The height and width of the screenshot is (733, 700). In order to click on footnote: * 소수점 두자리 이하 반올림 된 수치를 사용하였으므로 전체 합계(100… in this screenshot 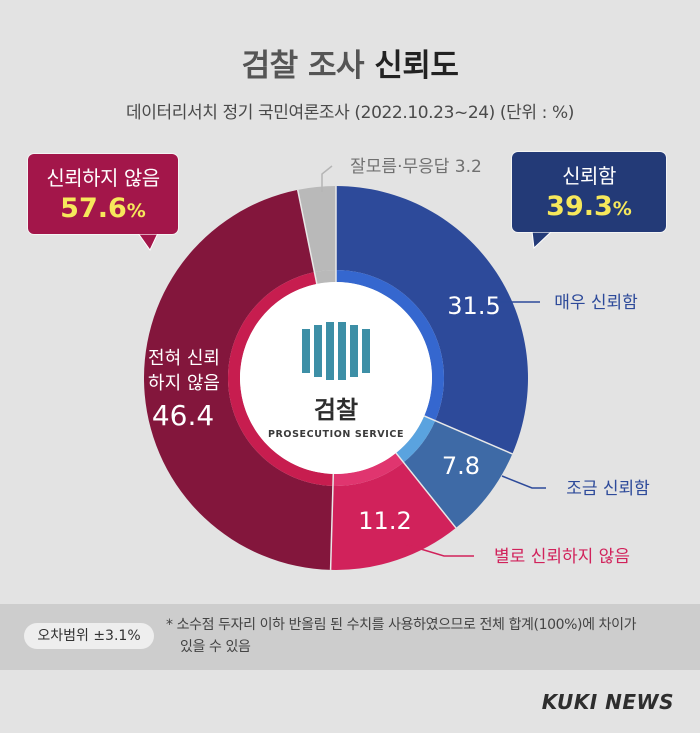, I will do `click(426, 636)`.